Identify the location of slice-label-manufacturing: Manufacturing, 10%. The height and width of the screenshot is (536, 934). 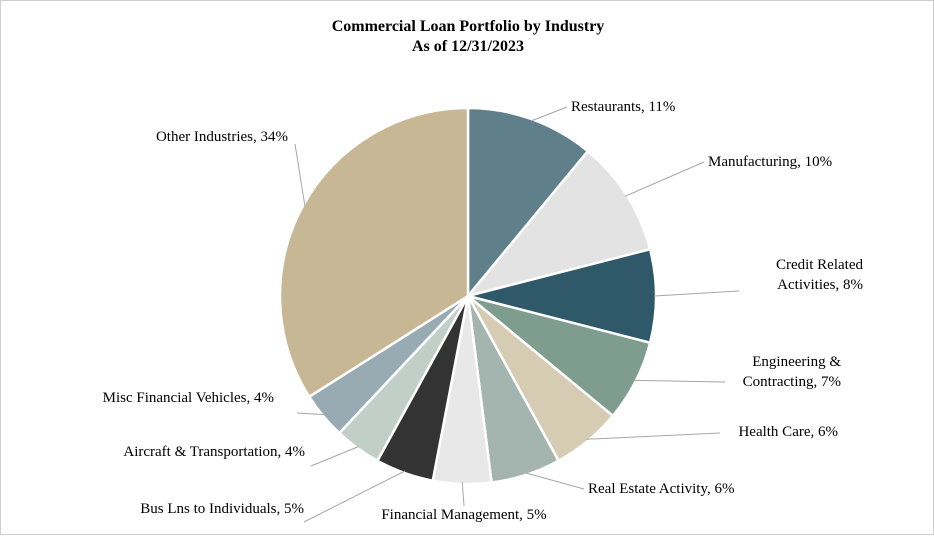
(770, 162).